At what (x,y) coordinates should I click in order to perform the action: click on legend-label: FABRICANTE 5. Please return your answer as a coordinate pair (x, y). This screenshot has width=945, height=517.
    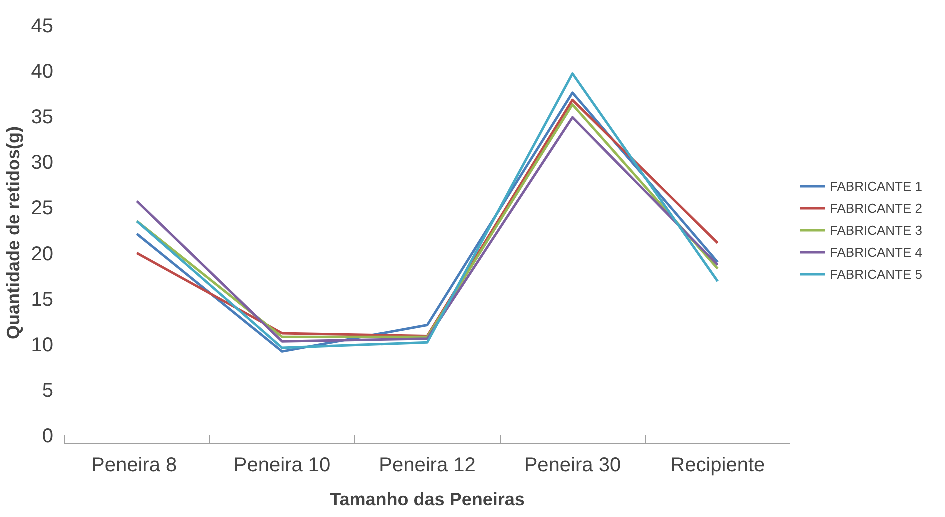
    Looking at the image, I should click on (876, 274).